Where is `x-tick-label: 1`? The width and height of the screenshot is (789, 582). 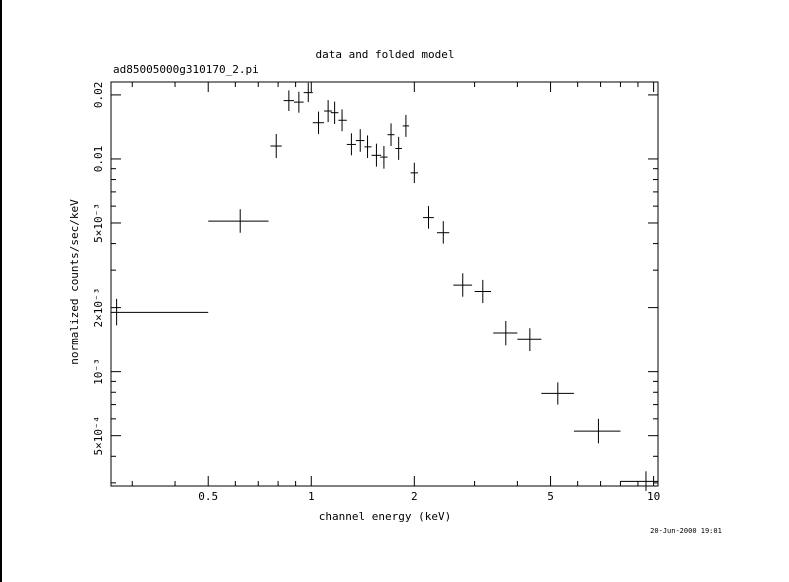
x-tick-label: 1 is located at coordinates (311, 496).